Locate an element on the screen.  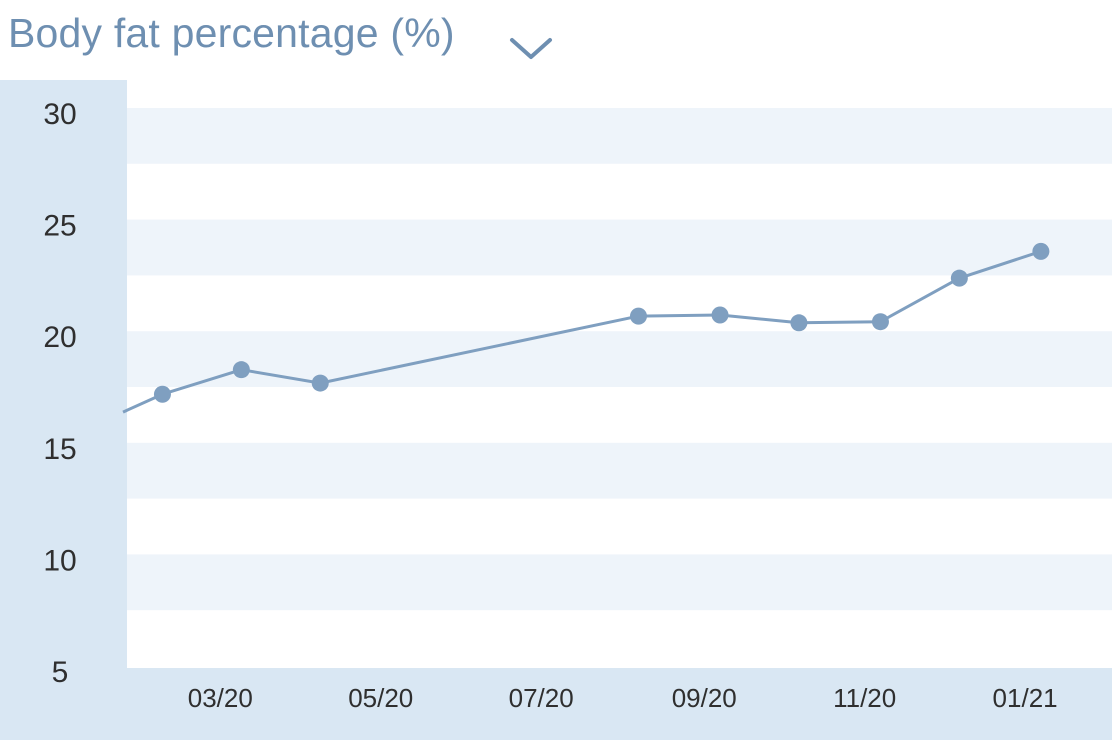
y-tick-label: 20 is located at coordinates (59, 337).